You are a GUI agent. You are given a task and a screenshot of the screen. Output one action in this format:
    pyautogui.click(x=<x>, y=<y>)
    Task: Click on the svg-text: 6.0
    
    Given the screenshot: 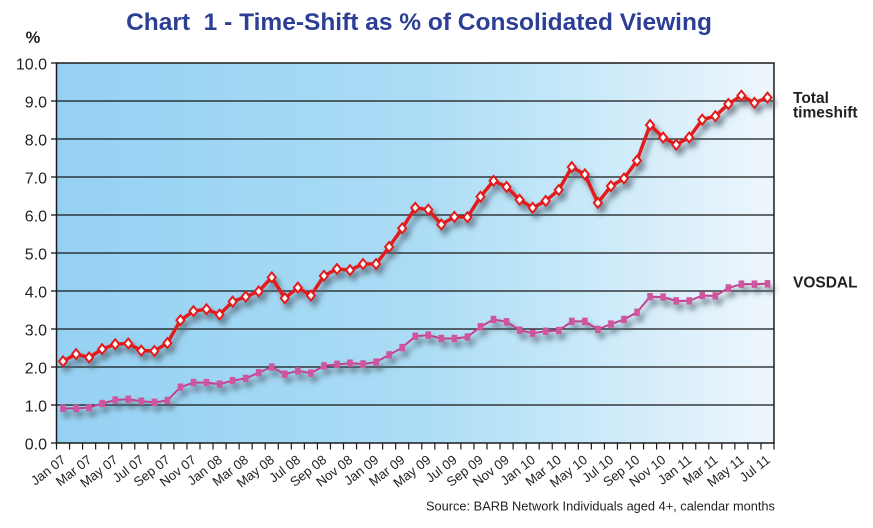 What is the action you would take?
    pyautogui.click(x=36, y=217)
    